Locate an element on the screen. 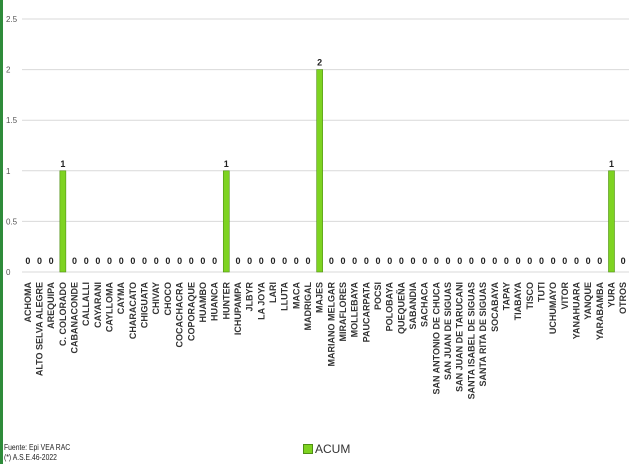 The height and width of the screenshot is (464, 629). category-label: ALTO SELVA ALEGRE is located at coordinates (40, 329).